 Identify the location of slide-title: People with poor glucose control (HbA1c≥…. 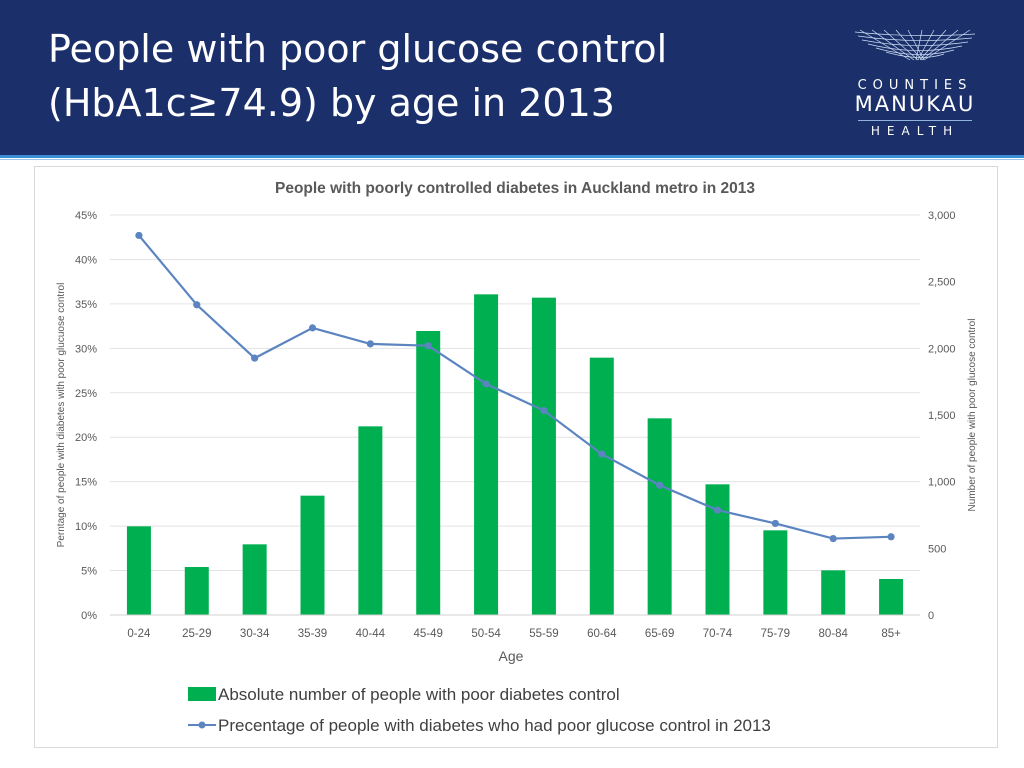
(408, 76).